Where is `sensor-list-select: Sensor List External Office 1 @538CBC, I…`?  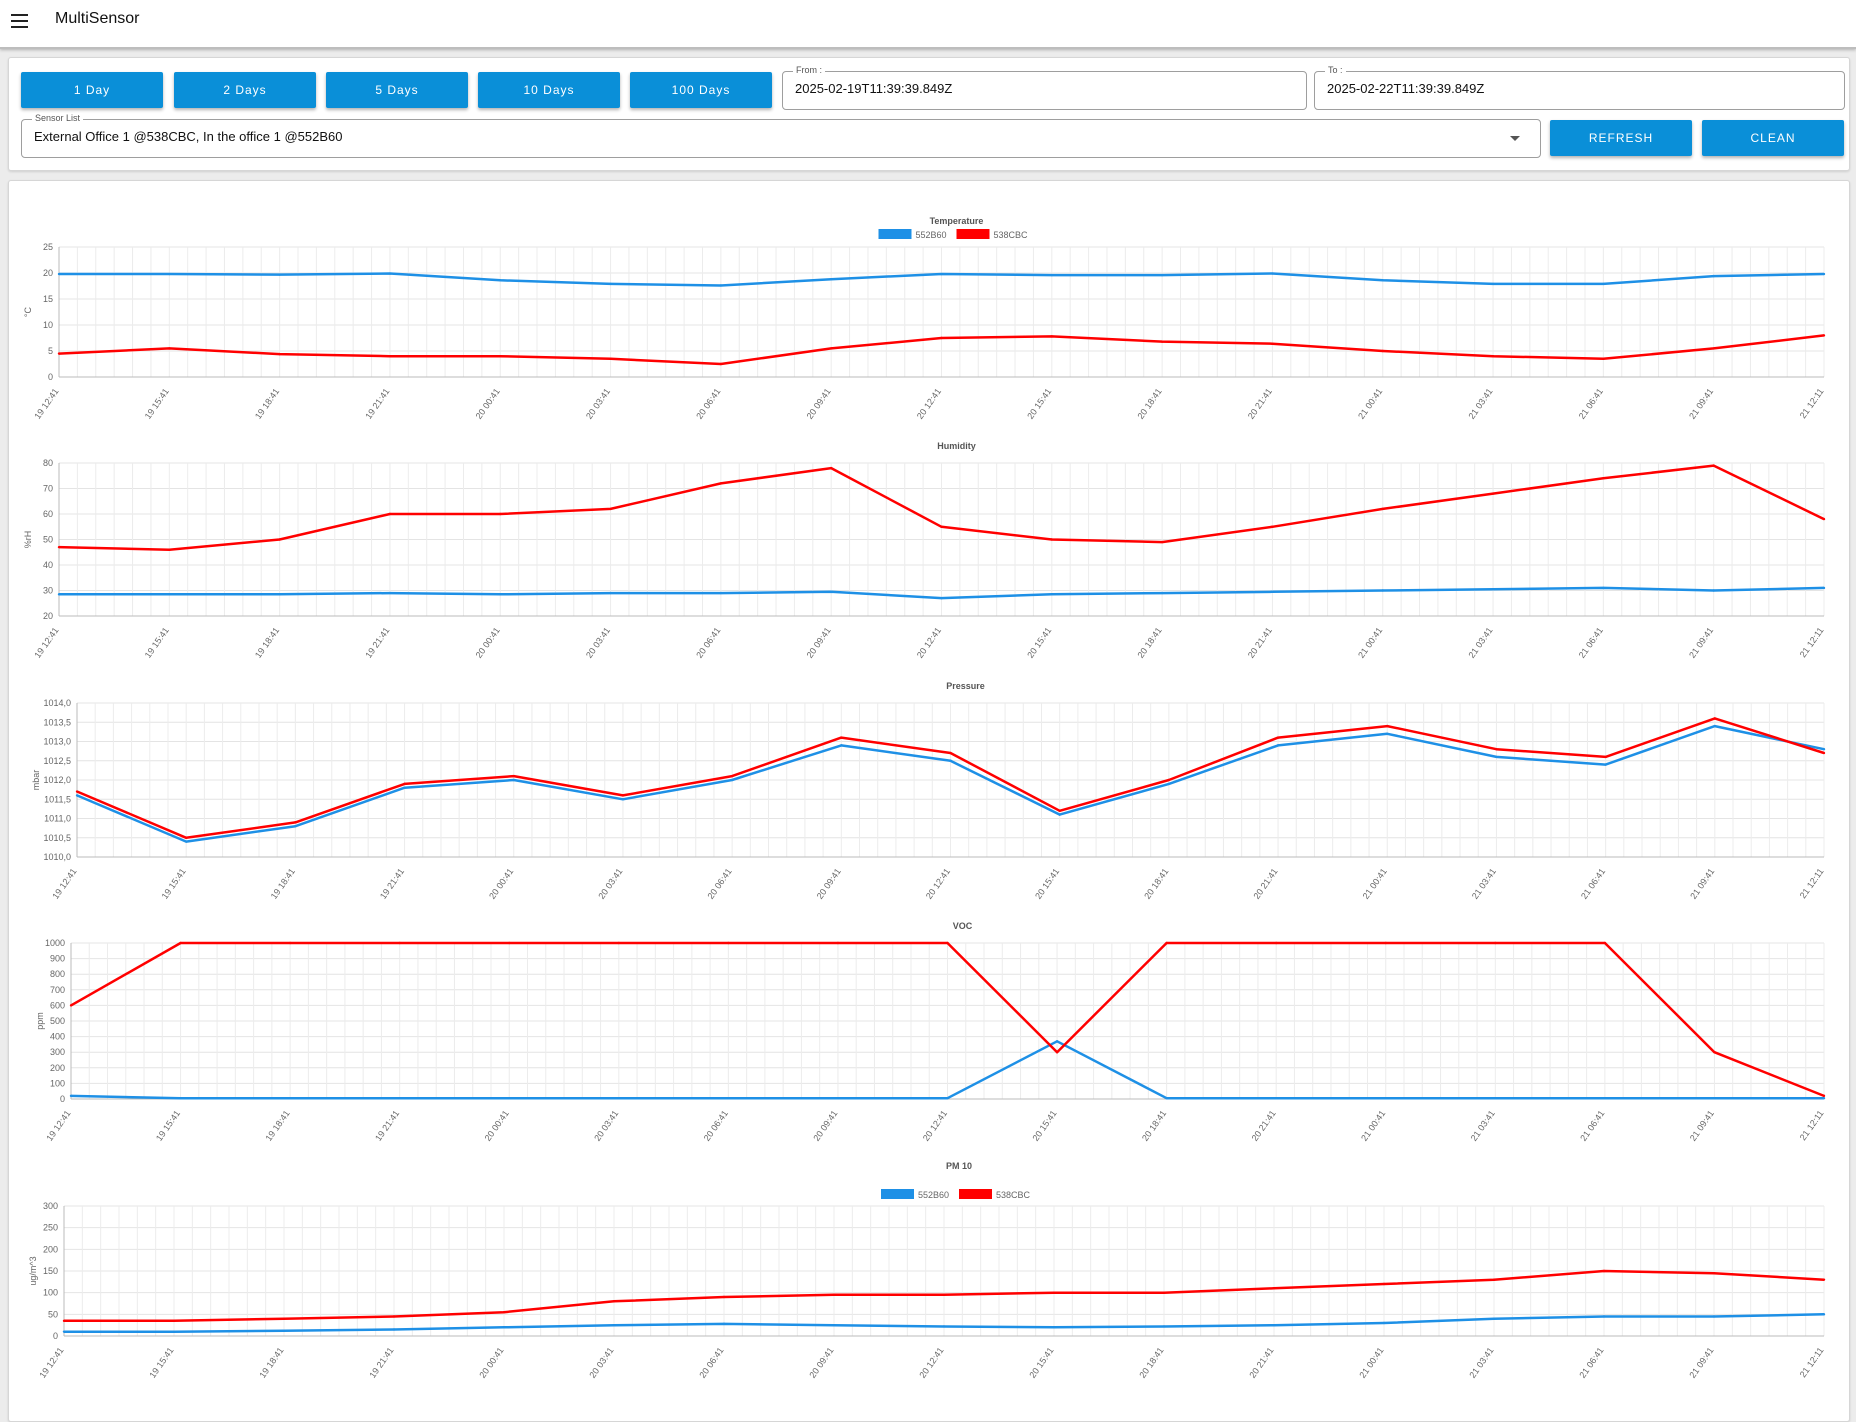 sensor-list-select: Sensor List External Office 1 @538CBC, I… is located at coordinates (781, 135).